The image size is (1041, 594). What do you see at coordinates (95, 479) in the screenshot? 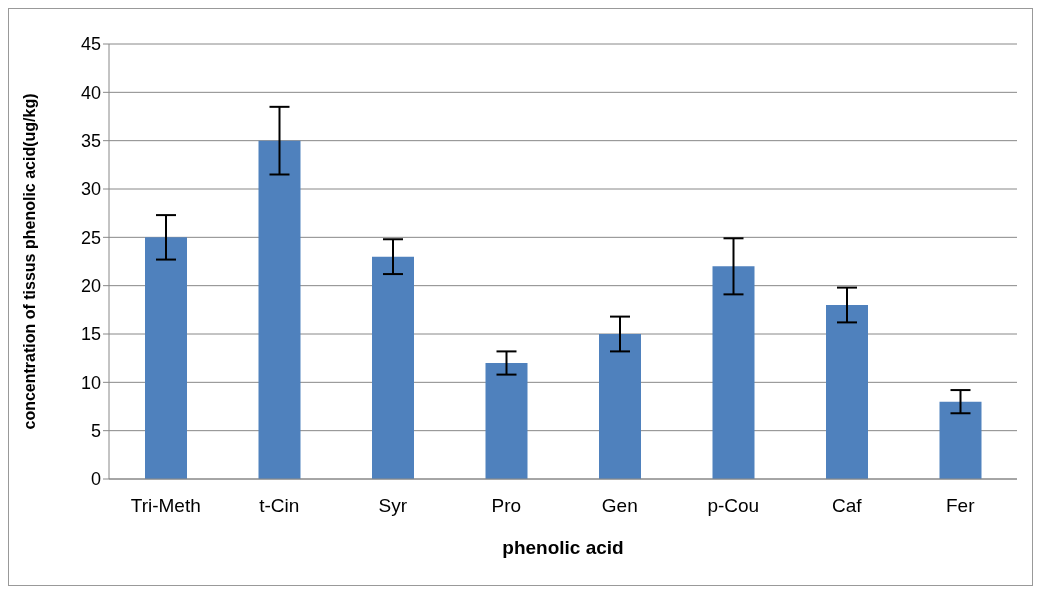
I see `y-tick-label: 0` at bounding box center [95, 479].